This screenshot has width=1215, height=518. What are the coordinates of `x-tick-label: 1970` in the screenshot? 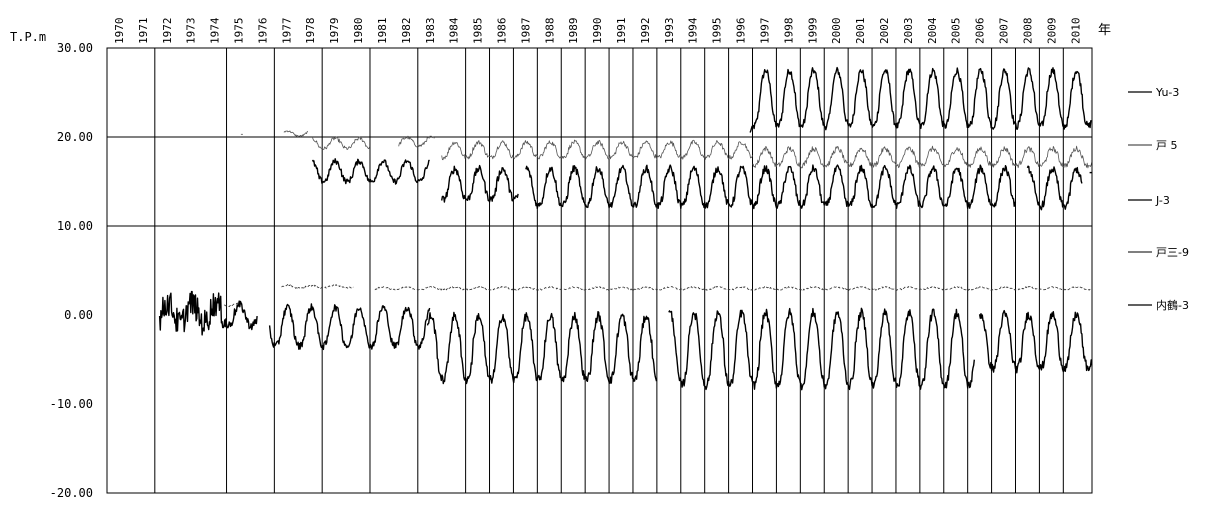 It's located at (119, 30).